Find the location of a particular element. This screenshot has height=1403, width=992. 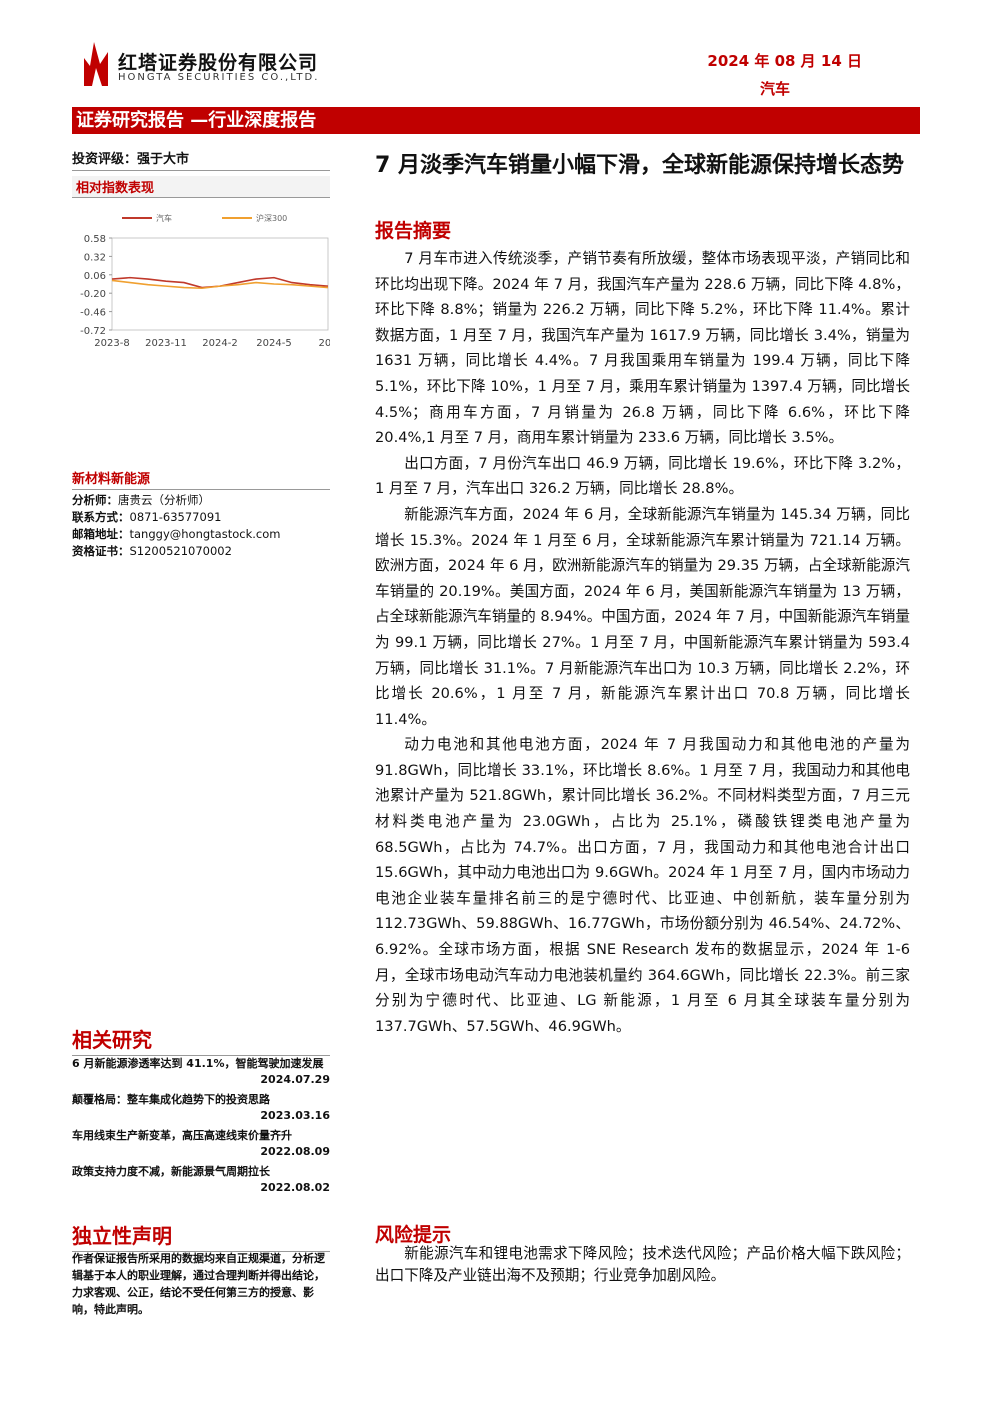

related-title: 颠覆格局：整车集成化趋势下的投资思路 is located at coordinates (171, 1099).